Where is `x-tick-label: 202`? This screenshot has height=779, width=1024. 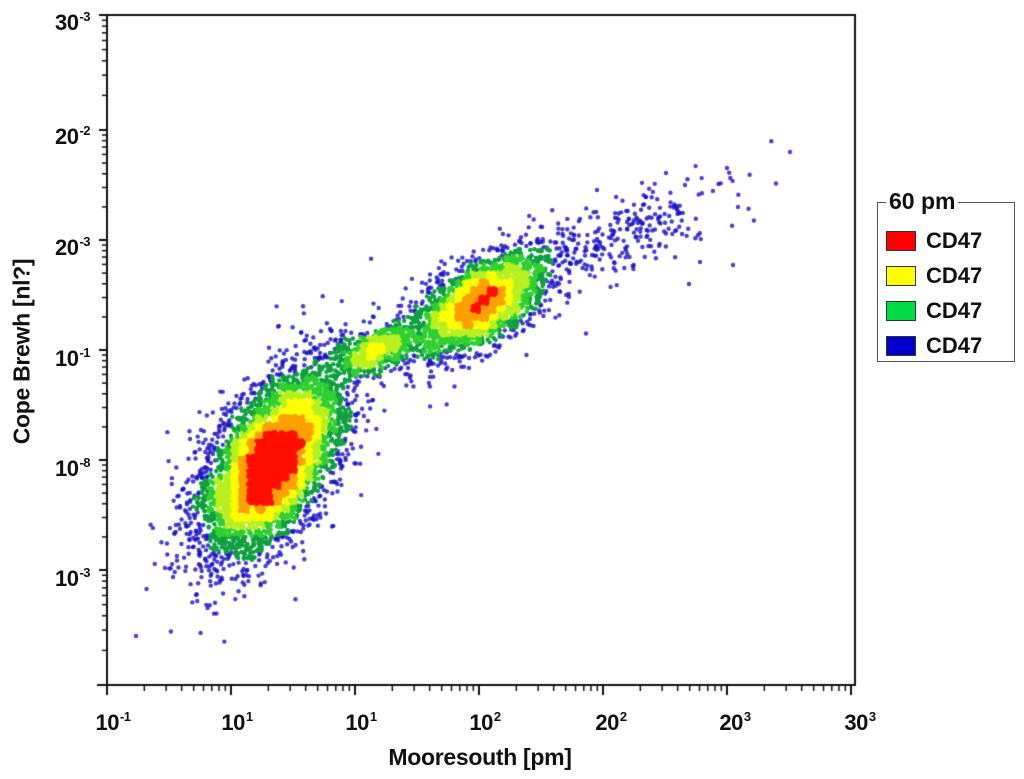
x-tick-label: 202 is located at coordinates (611, 722).